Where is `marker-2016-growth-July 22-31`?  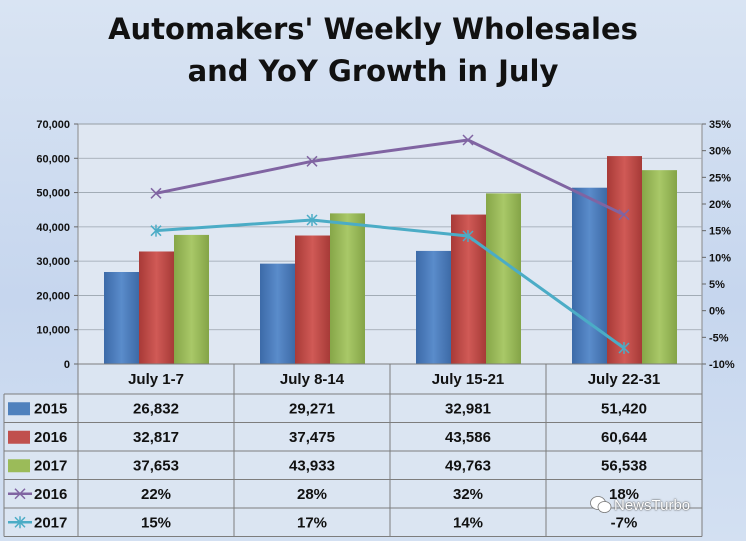
marker-2016-growth-July 22-31 is located at coordinates (624, 215).